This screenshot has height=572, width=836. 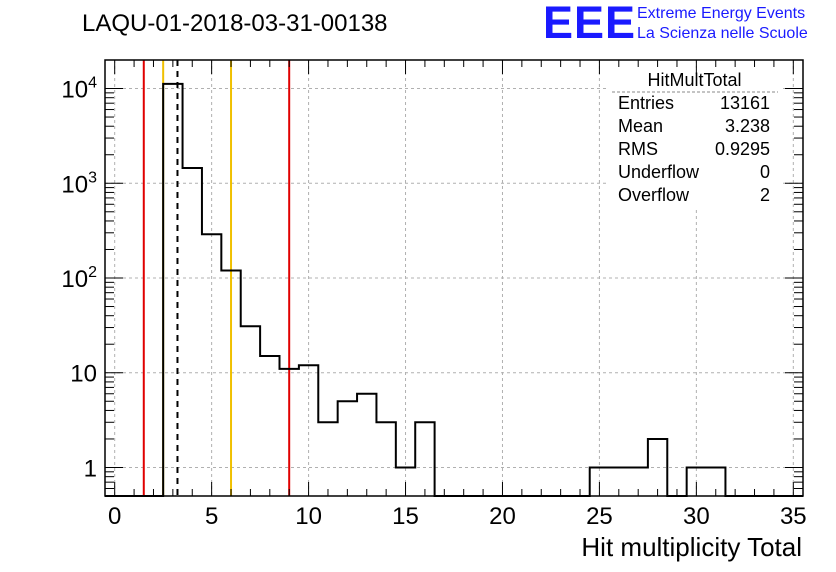 What do you see at coordinates (744, 103) in the screenshot?
I see `stat-entries-value: 13161` at bounding box center [744, 103].